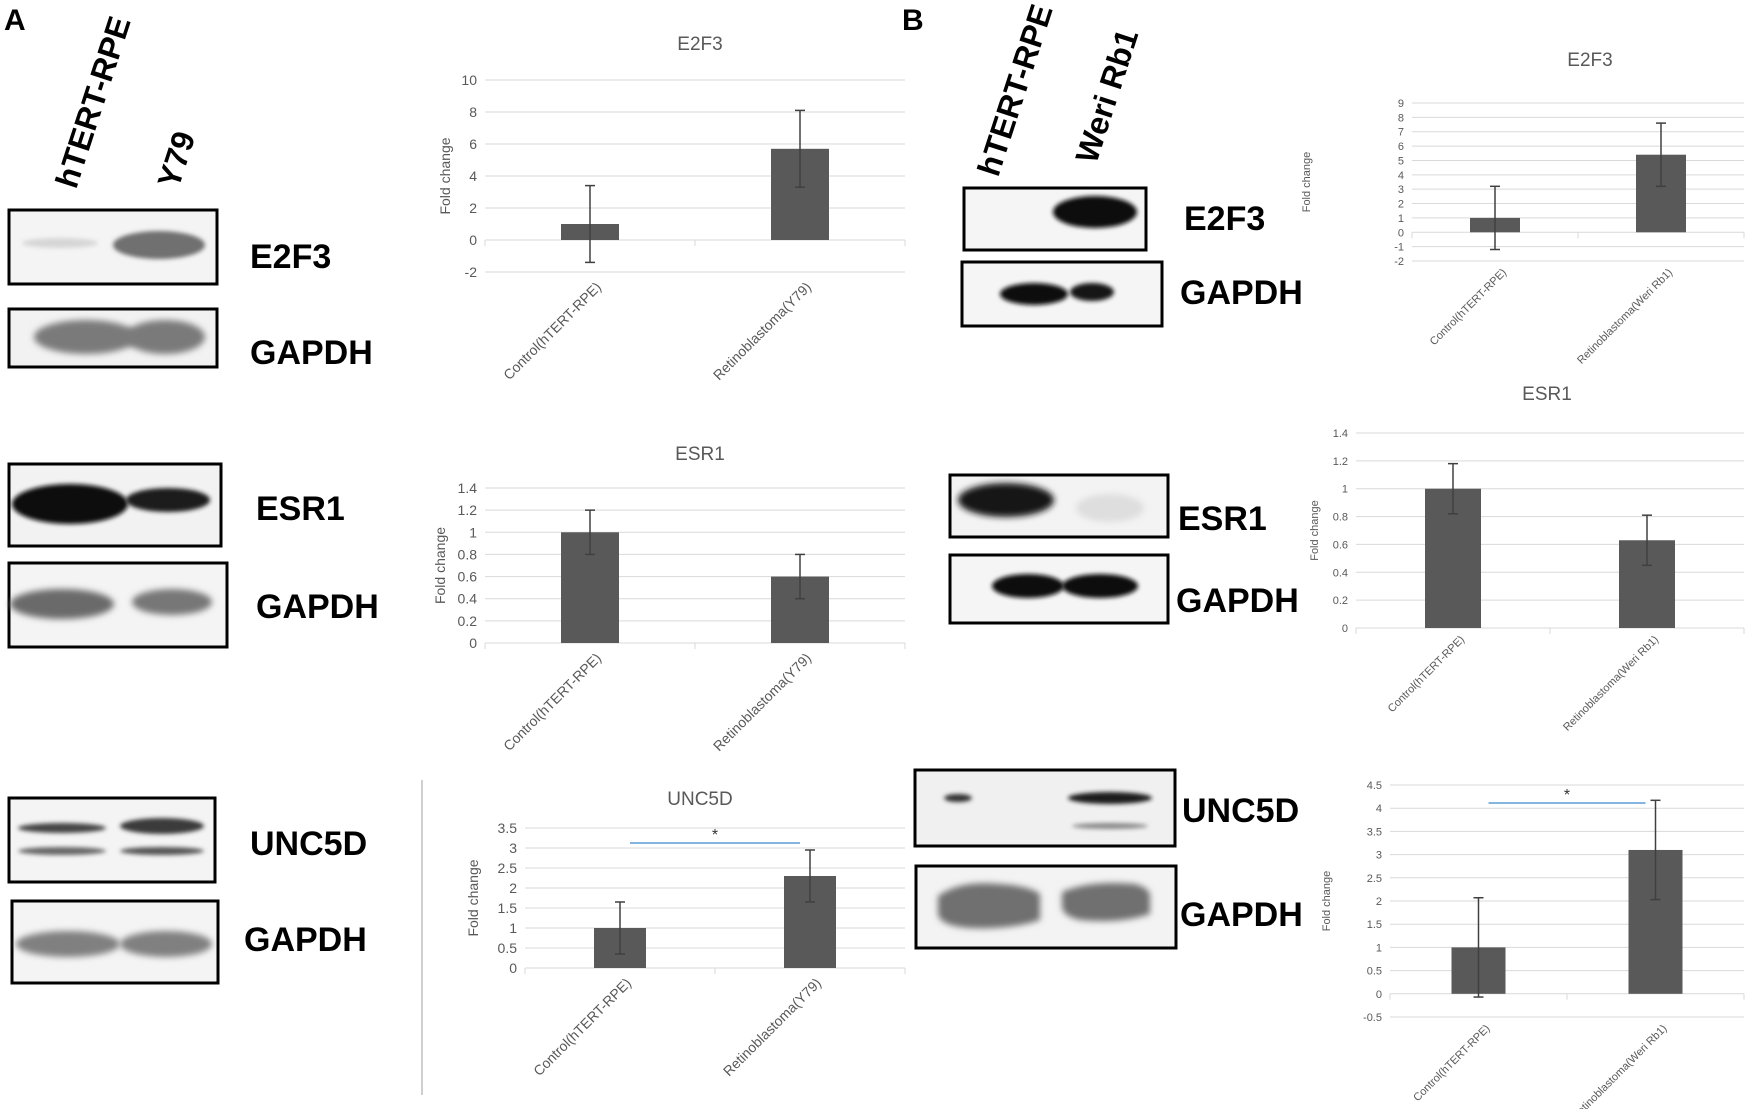 This screenshot has height=1109, width=1748. Describe the element at coordinates (15, 20) in the screenshot. I see `panel-letter-a: A` at that location.